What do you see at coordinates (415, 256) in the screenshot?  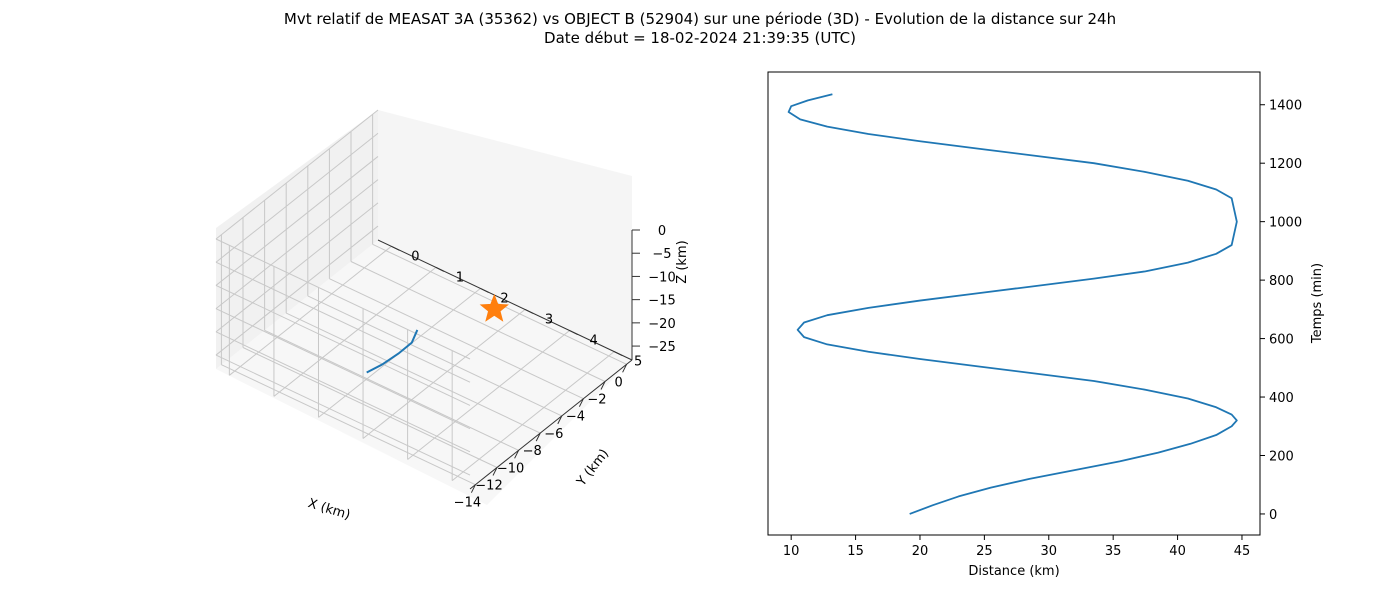 I see `y-tick-label: 0` at bounding box center [415, 256].